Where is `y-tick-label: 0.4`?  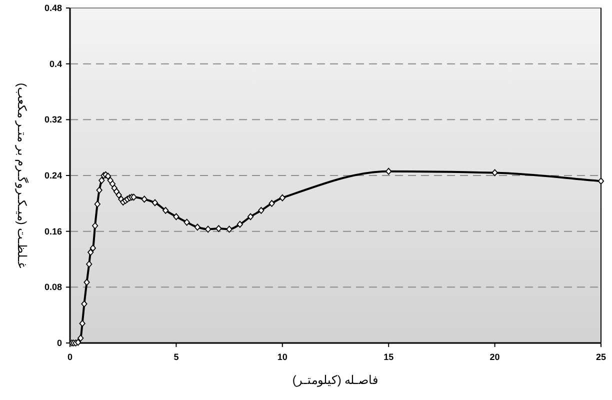 y-tick-label: 0.4 is located at coordinates (55, 63).